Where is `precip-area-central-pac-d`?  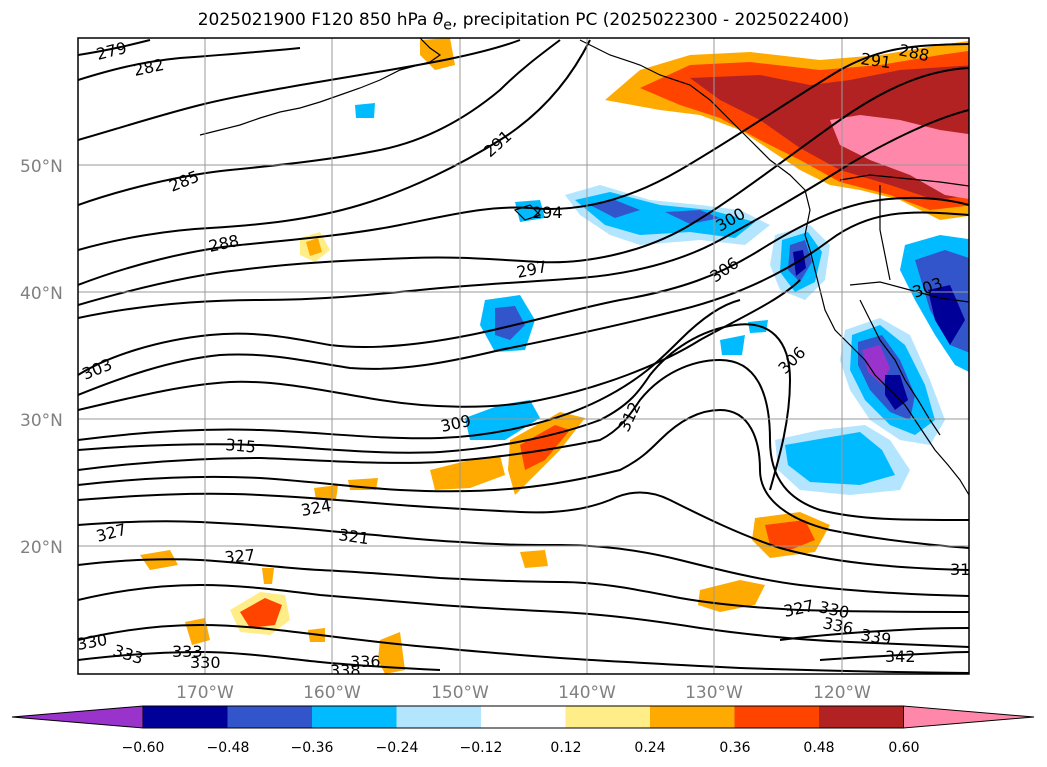
precip-area-central-pac-d is located at coordinates (692, 217).